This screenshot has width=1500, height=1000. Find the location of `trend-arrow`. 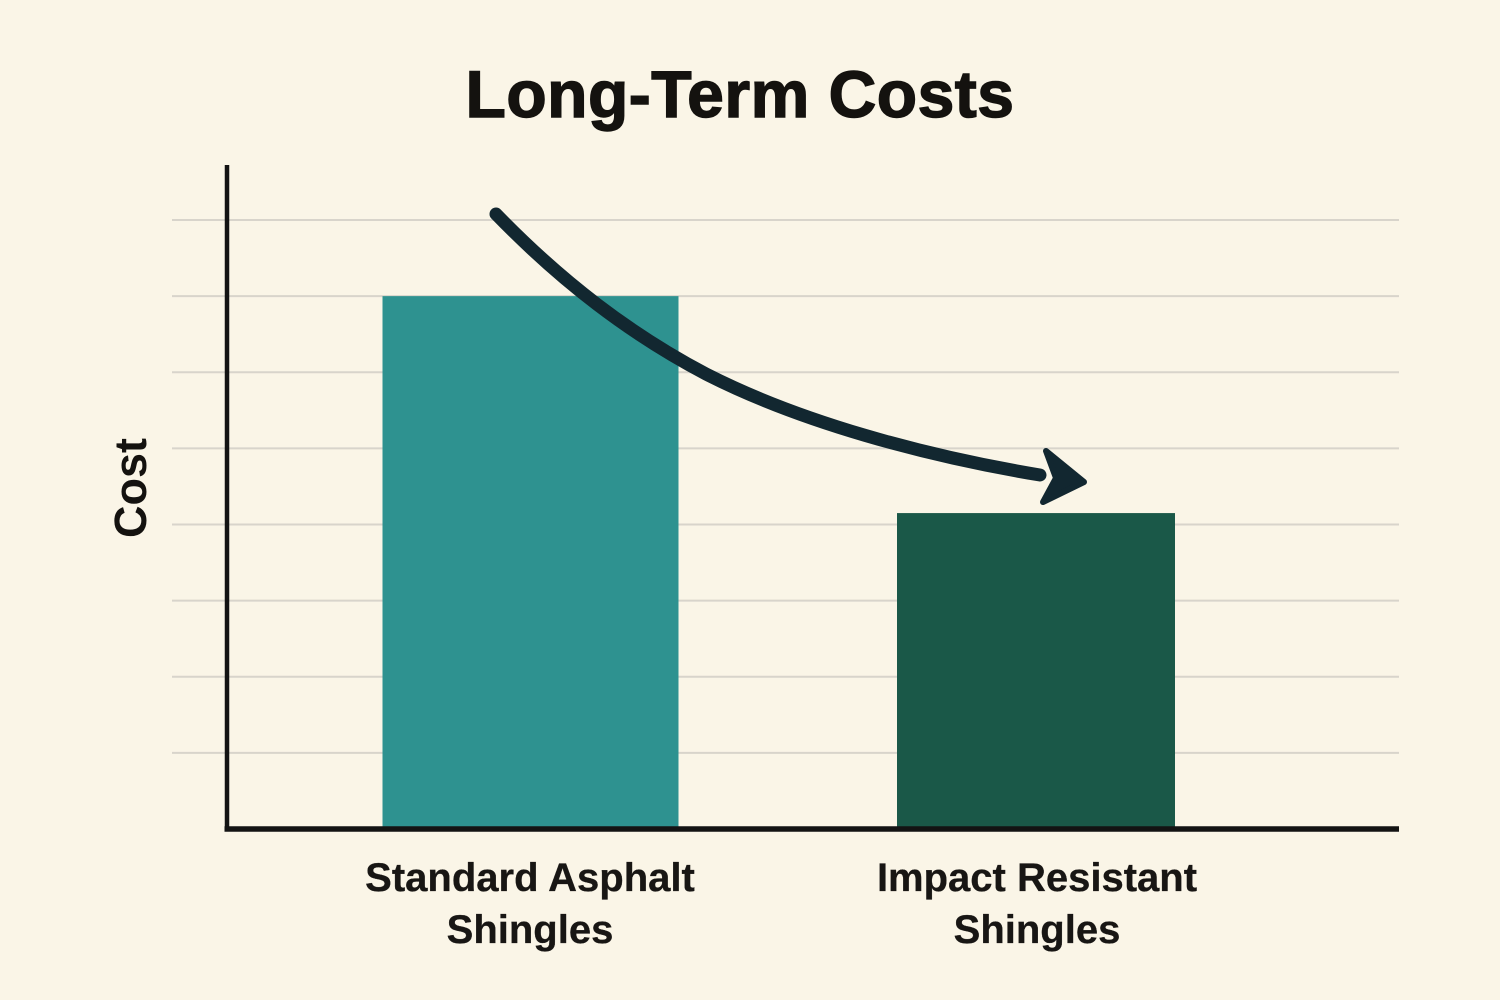

trend-arrow is located at coordinates (788, 356).